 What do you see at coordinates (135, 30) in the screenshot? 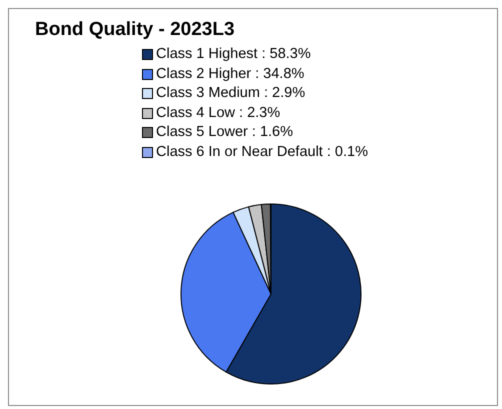
I see `chart-title: Bond Quality - 2023L3` at bounding box center [135, 30].